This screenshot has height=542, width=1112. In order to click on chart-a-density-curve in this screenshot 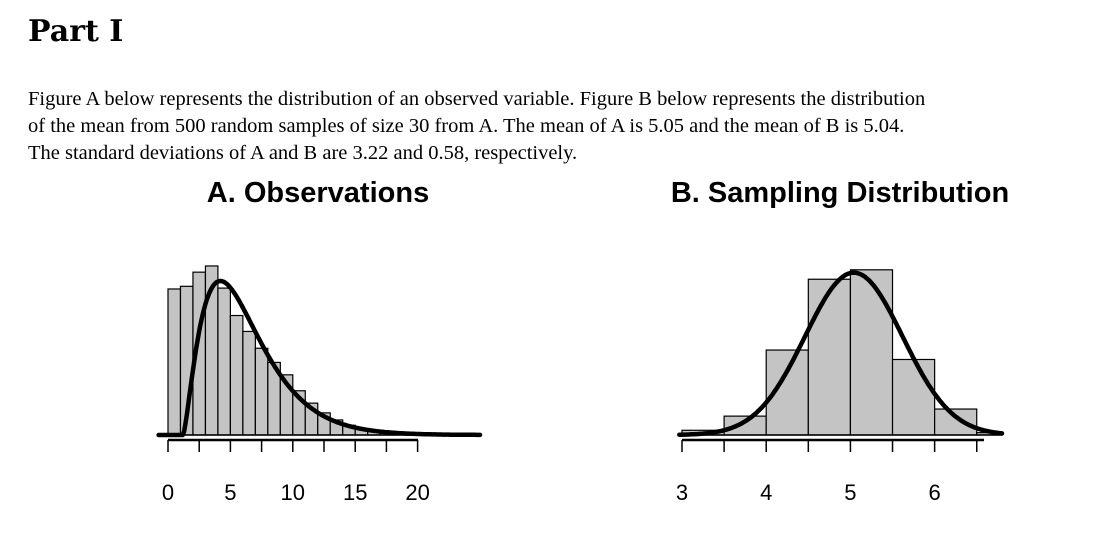, I will do `click(319, 358)`.